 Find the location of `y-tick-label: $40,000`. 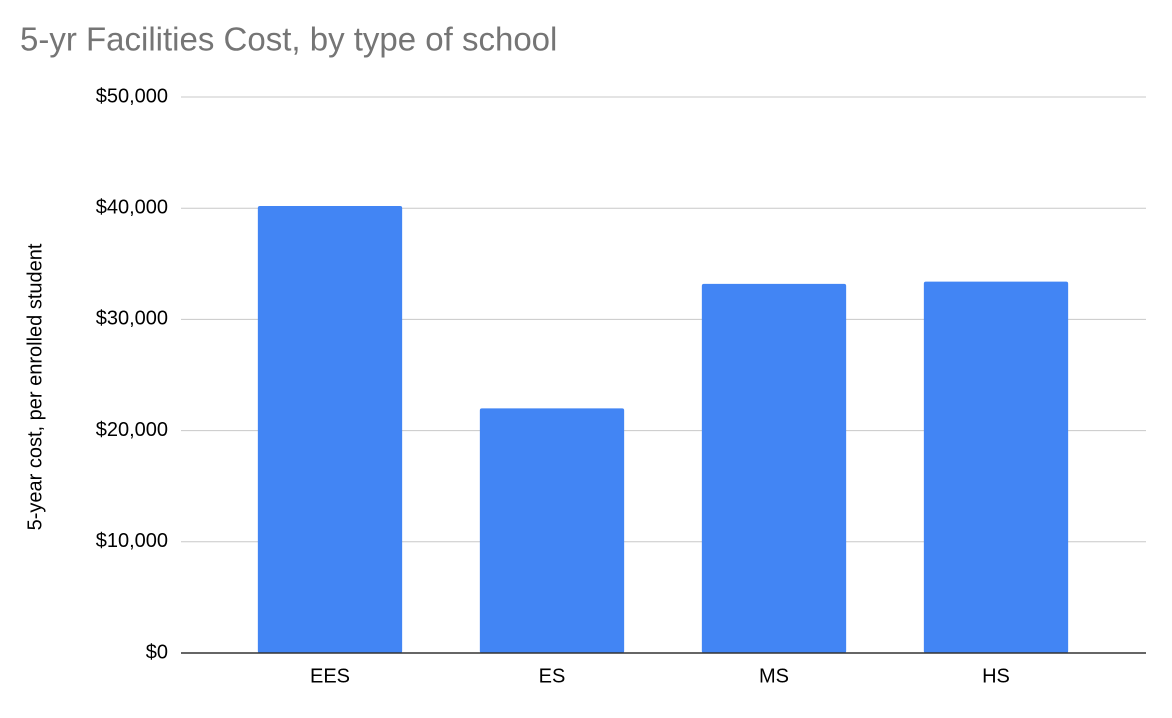

y-tick-label: $40,000 is located at coordinates (132, 207).